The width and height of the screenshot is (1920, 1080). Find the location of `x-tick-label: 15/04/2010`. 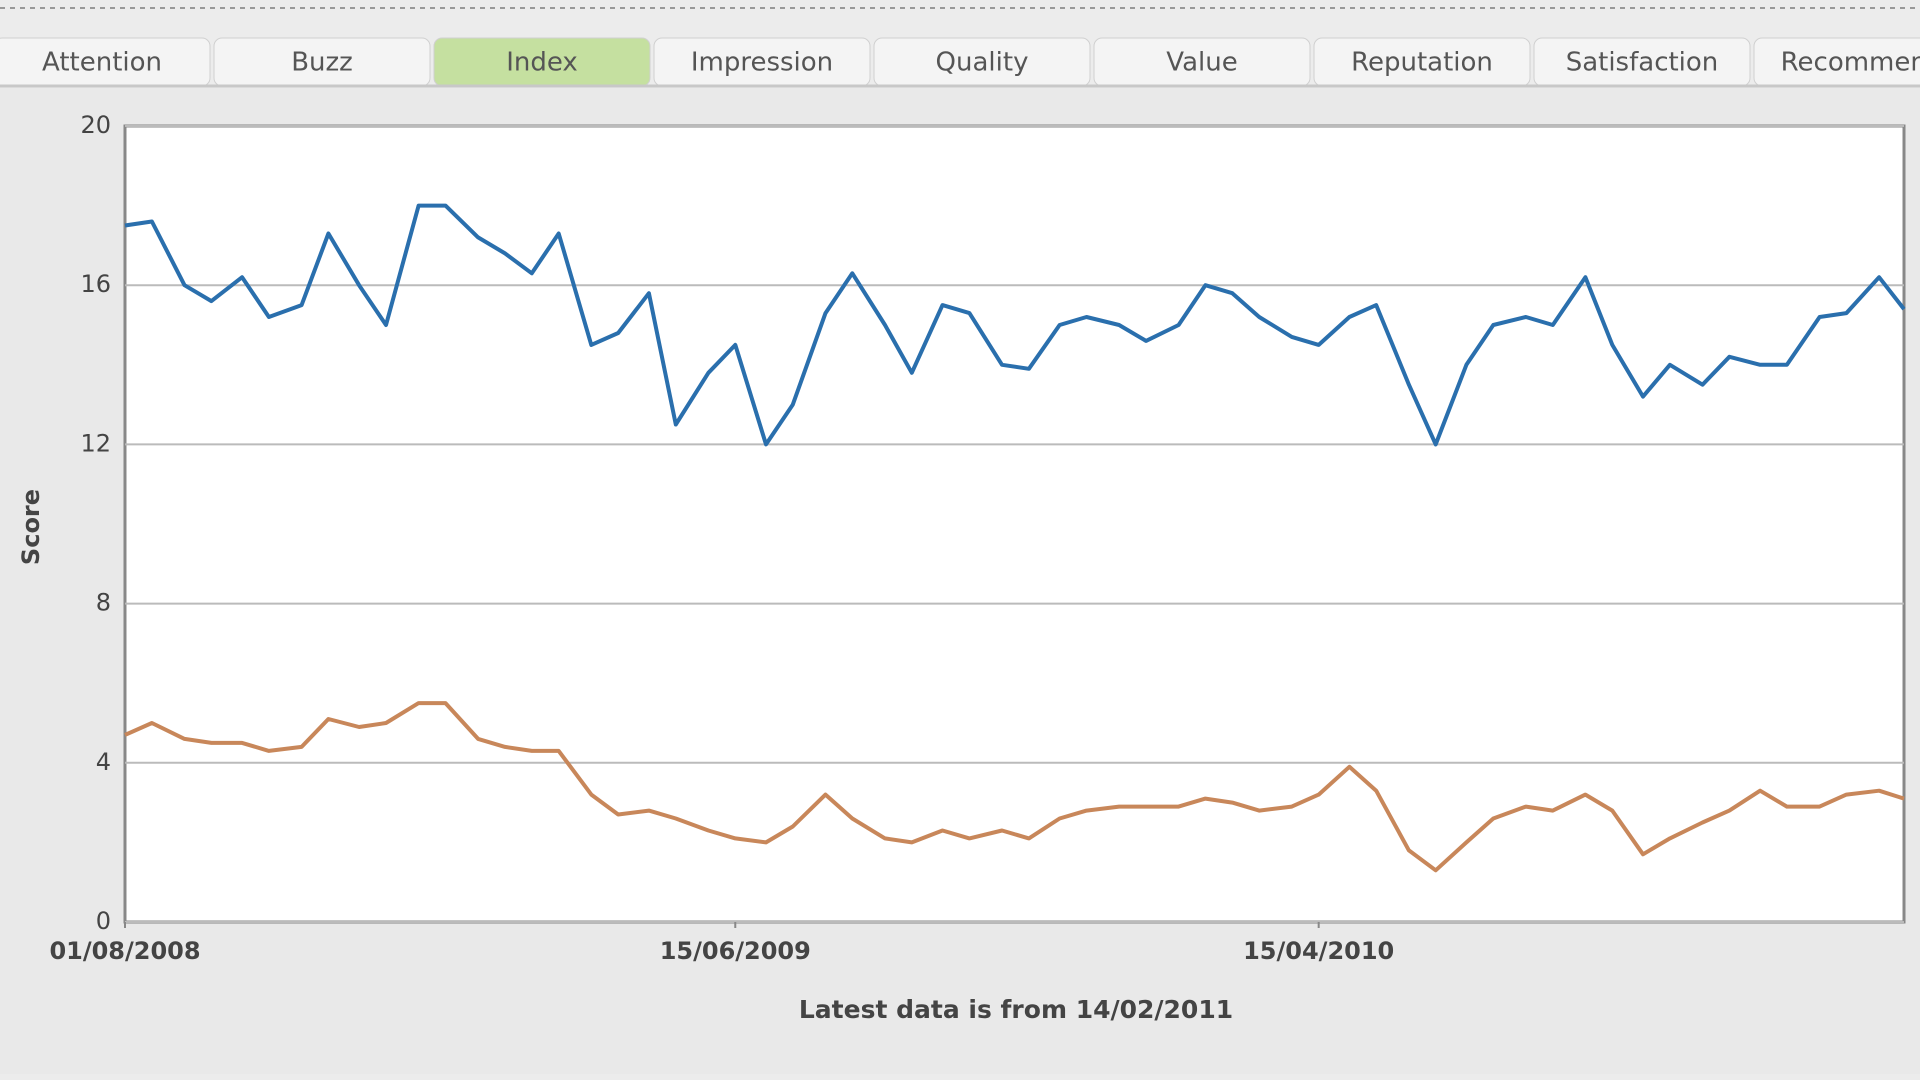

x-tick-label: 15/04/2010 is located at coordinates (1318, 951).